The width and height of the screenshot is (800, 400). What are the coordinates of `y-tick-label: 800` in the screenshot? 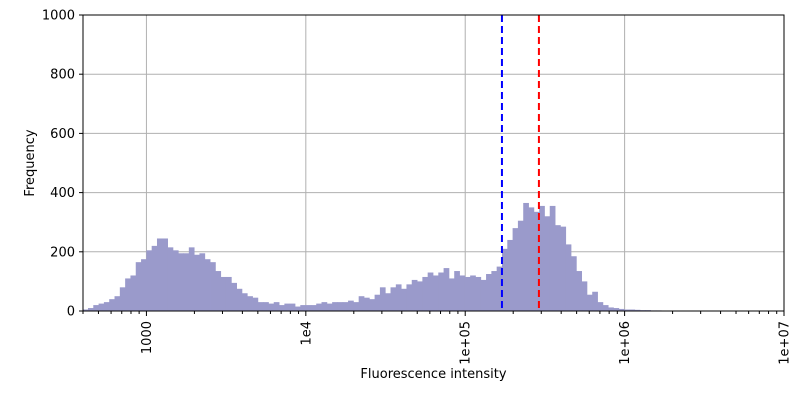 It's located at (62, 75).